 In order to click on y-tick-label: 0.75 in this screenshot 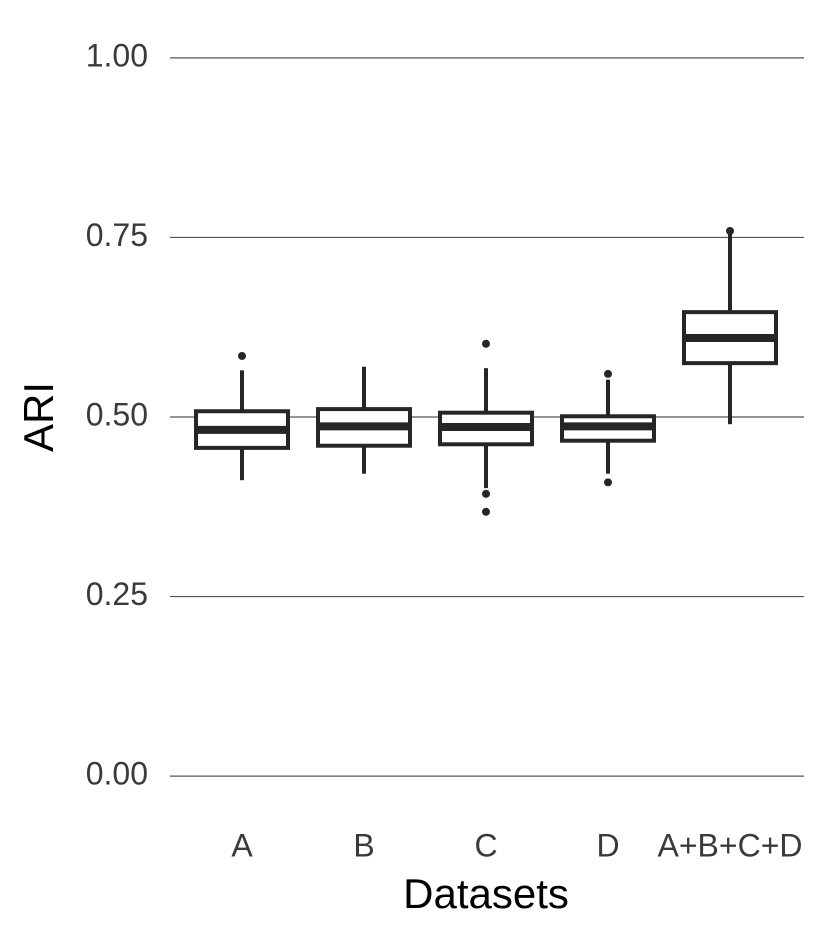, I will do `click(117, 235)`.